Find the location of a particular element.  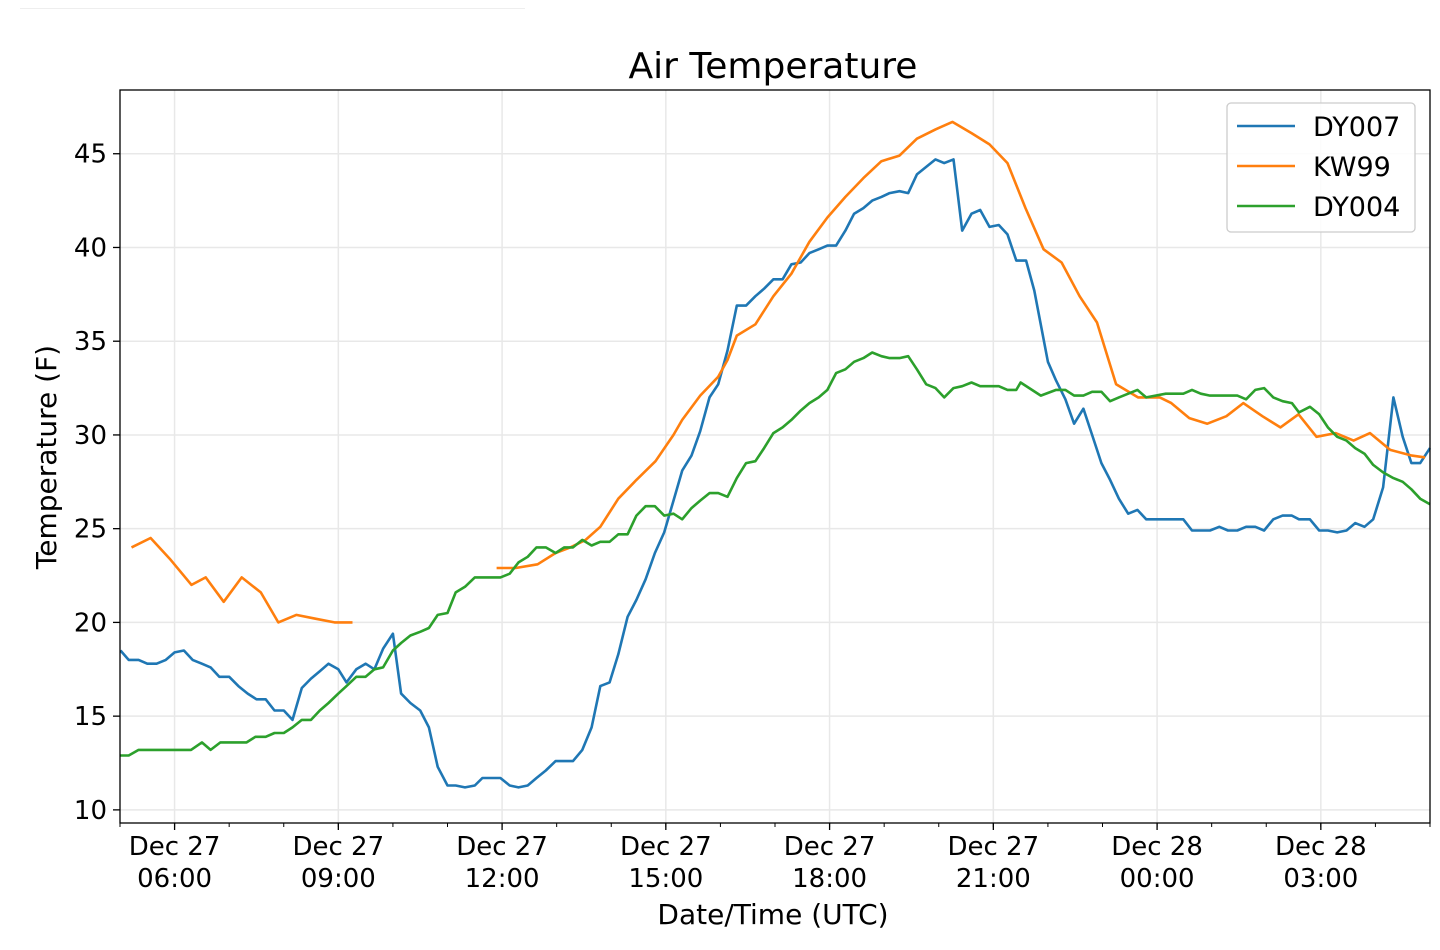

legend-box is located at coordinates (1321, 167).